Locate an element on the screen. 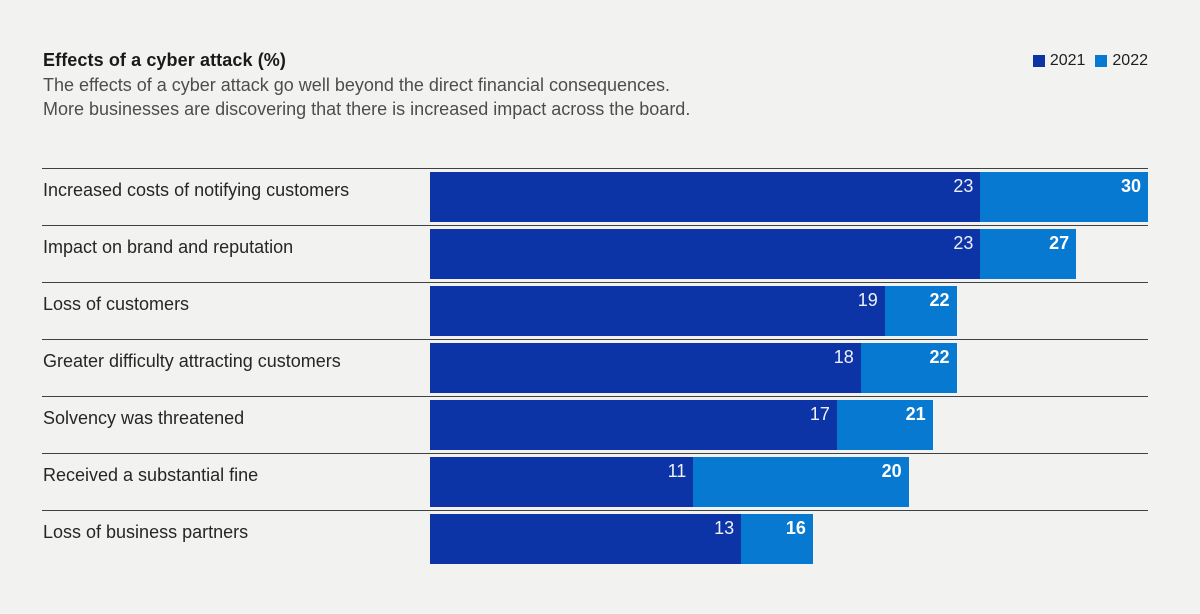 This screenshot has height=614, width=1200. bar-2021: 19 is located at coordinates (657, 311).